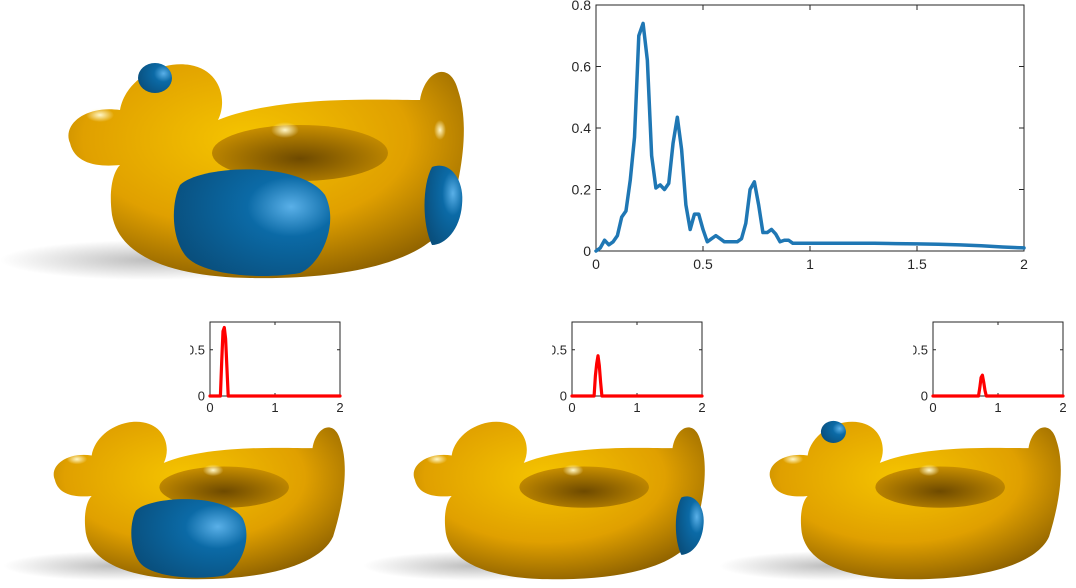 This screenshot has width=1076, height=588. I want to click on y-tick-label: 0.4, so click(582, 128).